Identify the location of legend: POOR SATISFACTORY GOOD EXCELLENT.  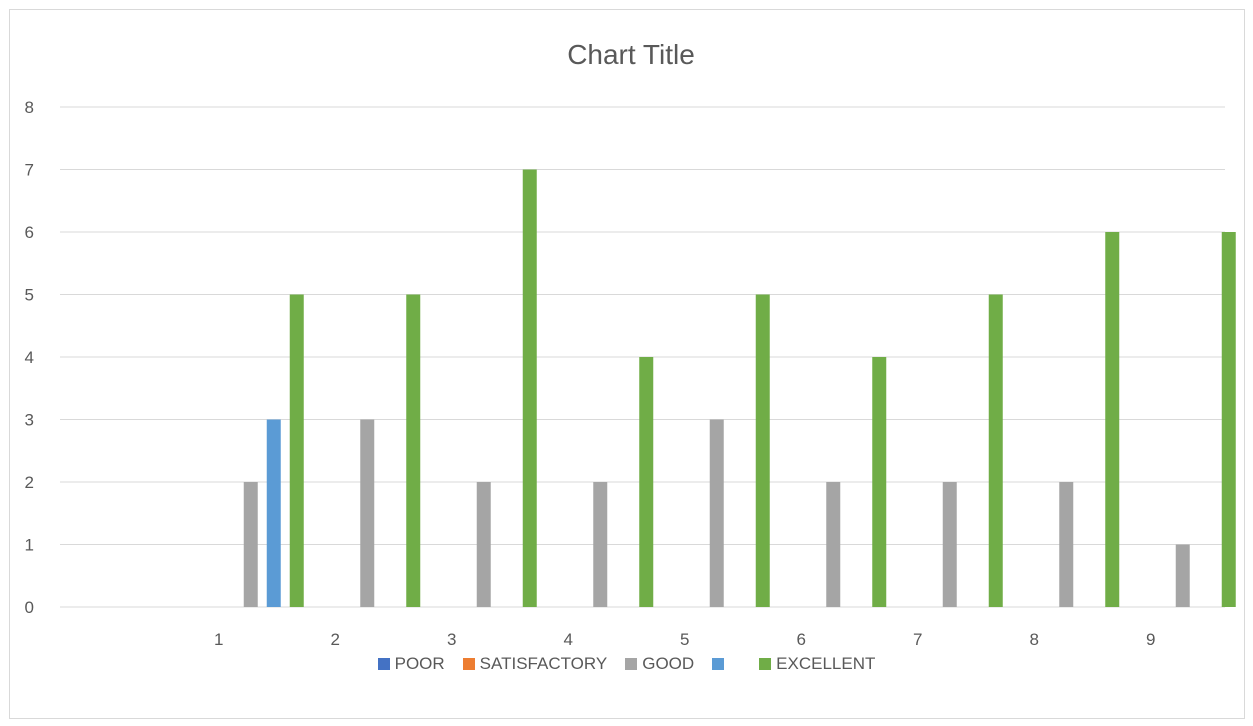
(626, 664).